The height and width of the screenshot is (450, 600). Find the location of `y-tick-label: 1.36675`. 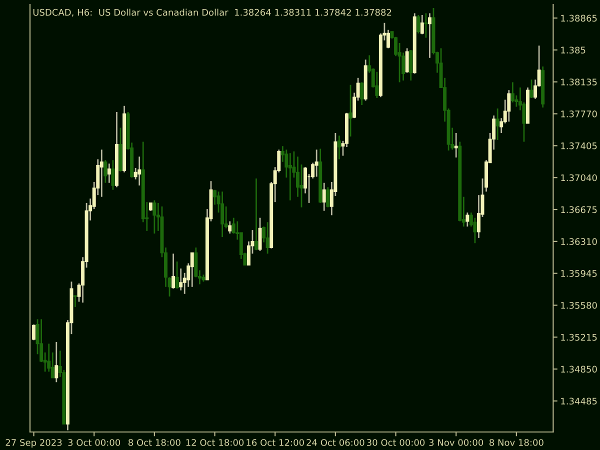

y-tick-label: 1.36675 is located at coordinates (579, 210).